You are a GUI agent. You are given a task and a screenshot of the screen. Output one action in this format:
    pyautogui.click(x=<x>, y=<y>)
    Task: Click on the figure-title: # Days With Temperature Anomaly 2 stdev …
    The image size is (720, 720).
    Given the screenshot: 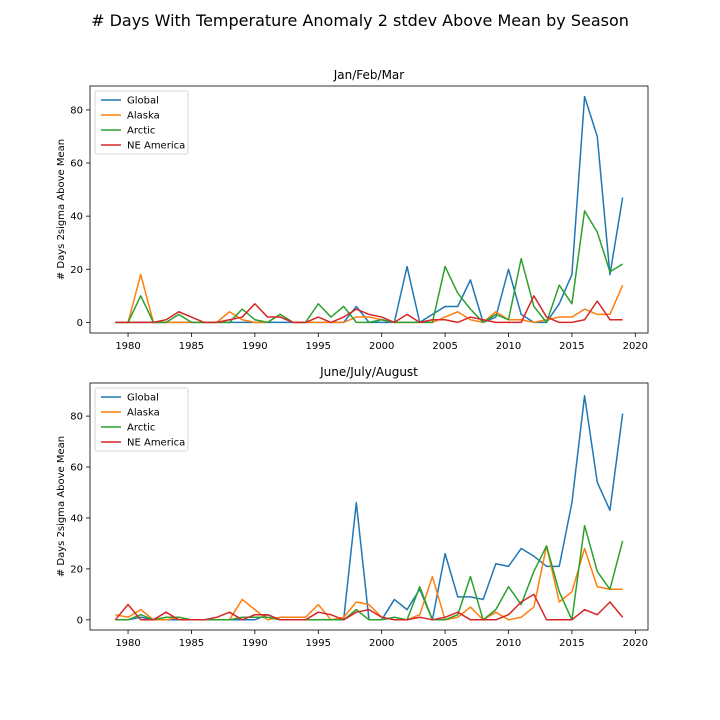 What is the action you would take?
    pyautogui.click(x=360, y=20)
    